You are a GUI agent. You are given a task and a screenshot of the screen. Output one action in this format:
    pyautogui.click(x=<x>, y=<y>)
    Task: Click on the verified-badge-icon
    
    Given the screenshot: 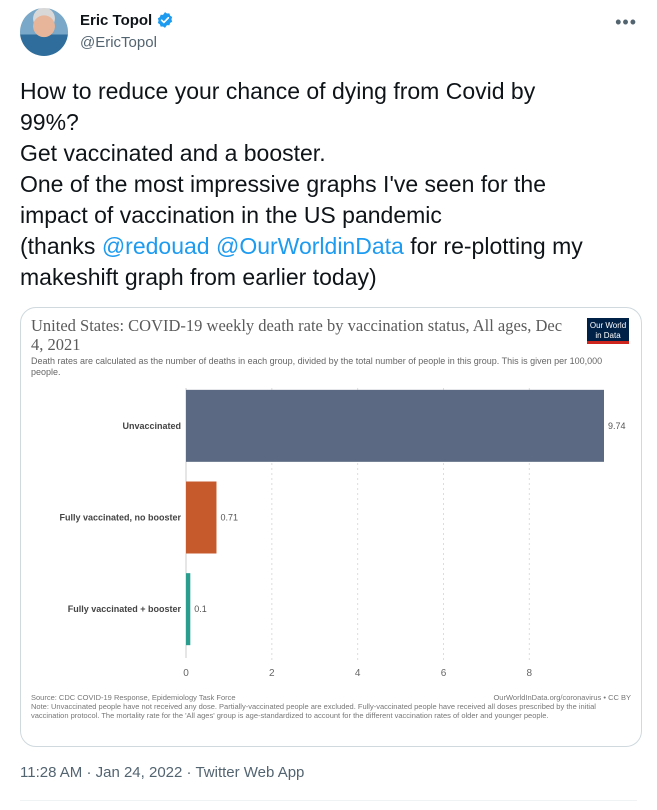 What is the action you would take?
    pyautogui.click(x=165, y=20)
    